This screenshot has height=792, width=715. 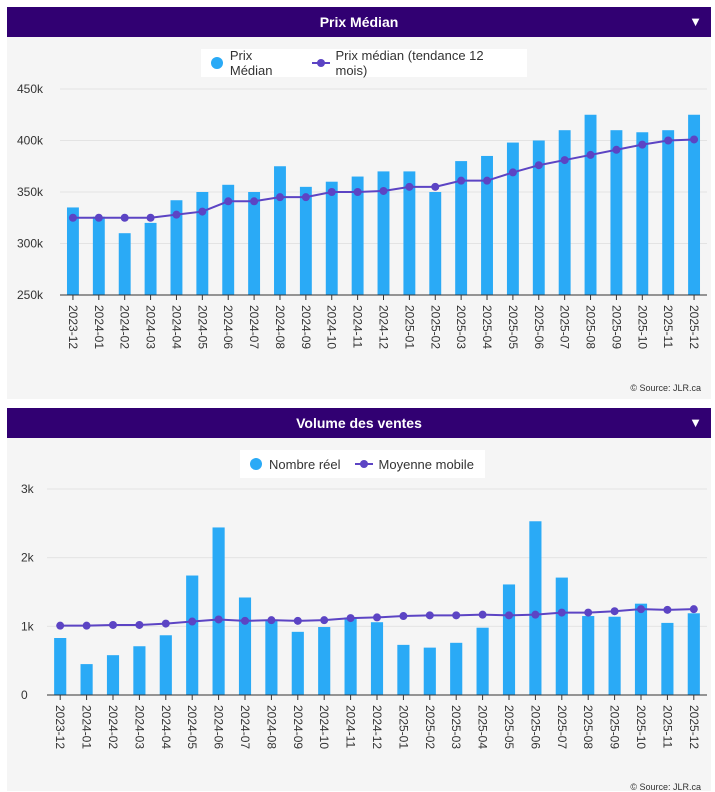 I want to click on x-tick-label: 2024-04, so click(x=176, y=327).